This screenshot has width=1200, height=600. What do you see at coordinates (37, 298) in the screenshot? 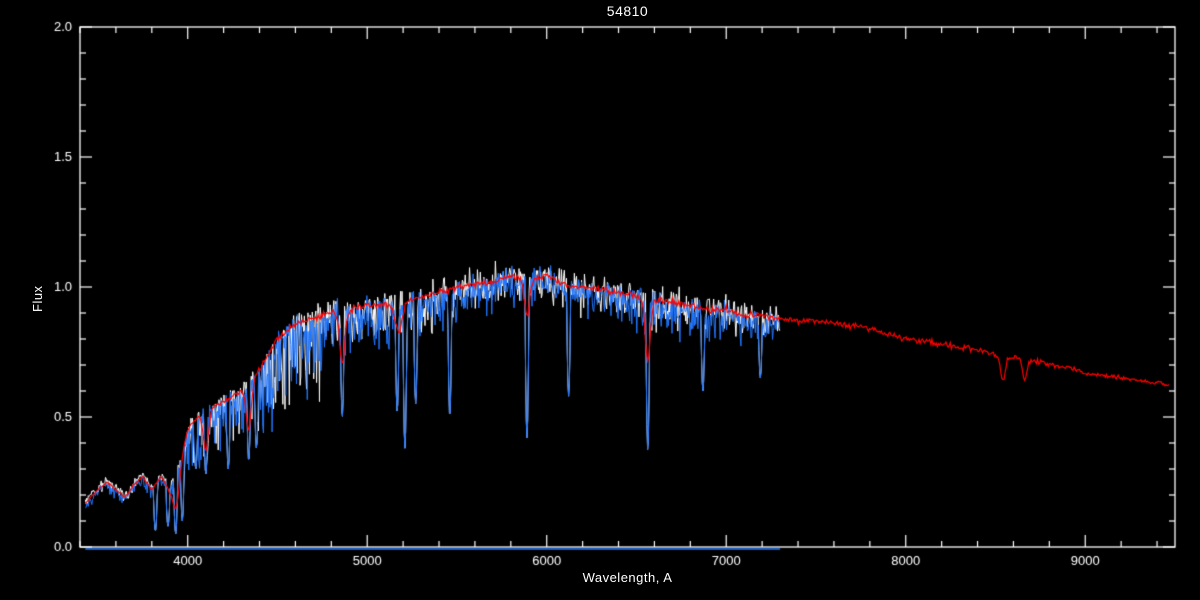
I see `y-axis-label: Flux` at bounding box center [37, 298].